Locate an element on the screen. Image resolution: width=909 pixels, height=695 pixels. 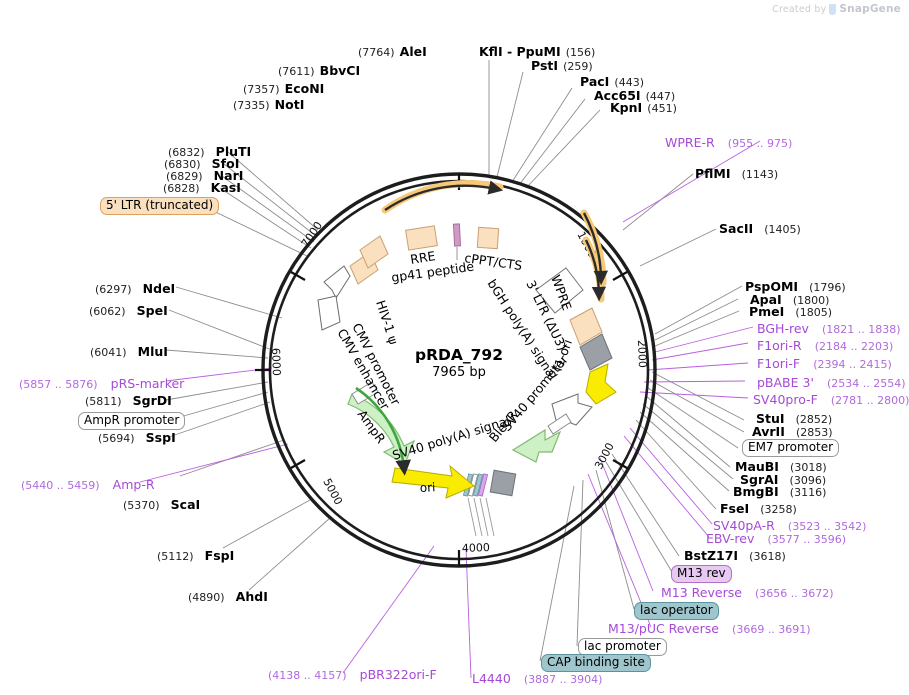
feature-glyph-wpre is located at coordinates (559, 290).